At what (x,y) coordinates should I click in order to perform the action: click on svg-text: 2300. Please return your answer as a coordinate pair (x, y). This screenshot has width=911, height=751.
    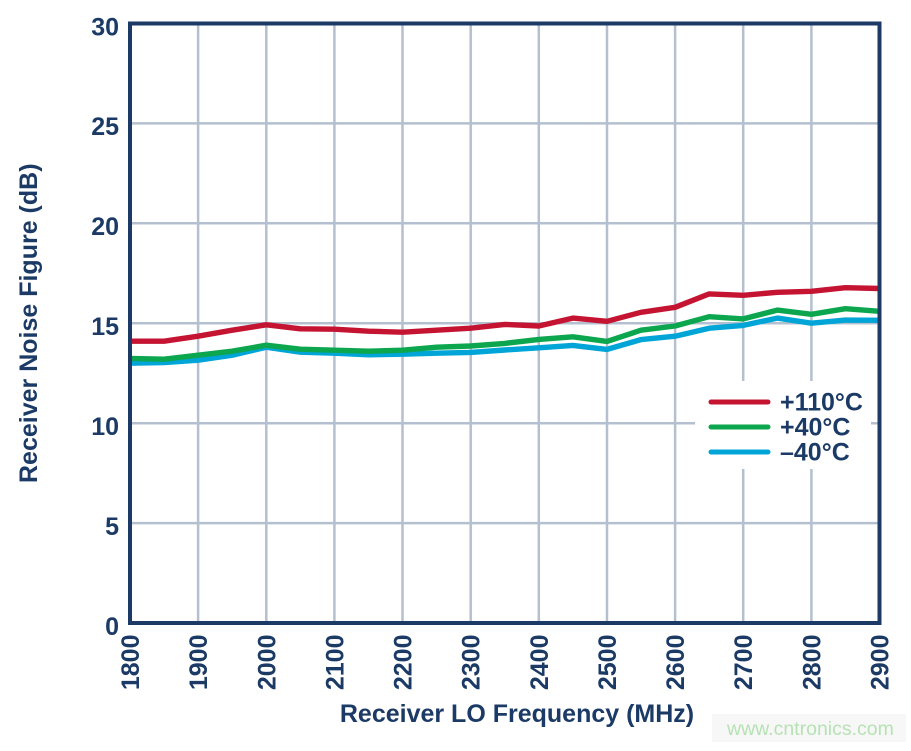
    Looking at the image, I should click on (472, 663).